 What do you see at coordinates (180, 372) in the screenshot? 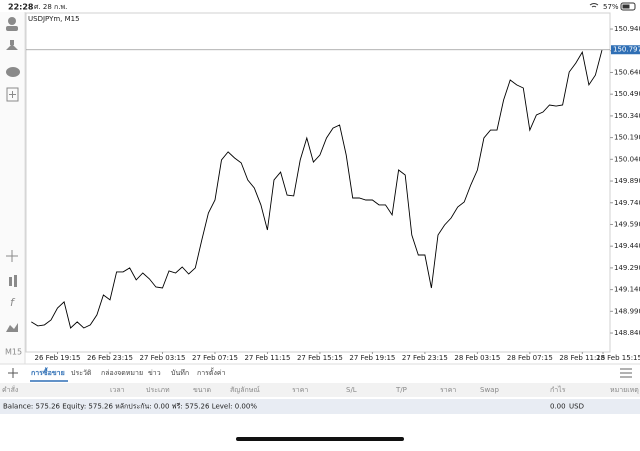
I see `tab: บันทึก` at bounding box center [180, 372].